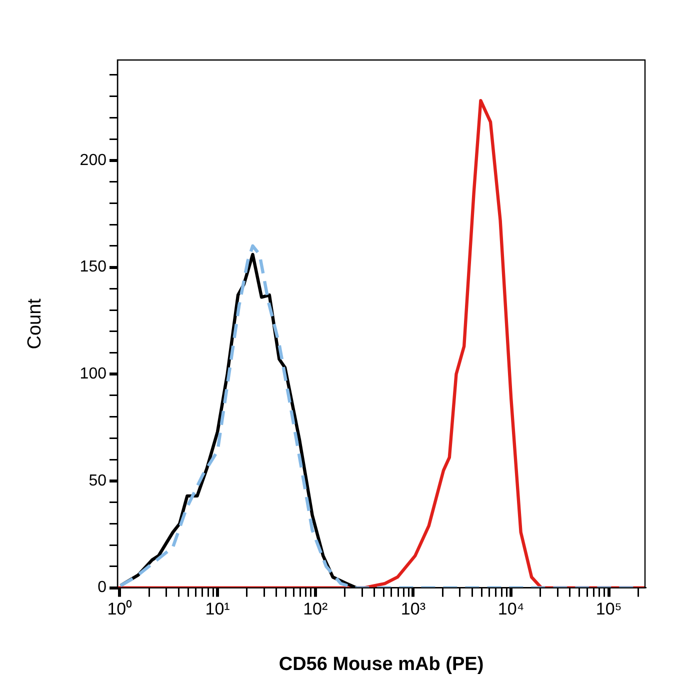 This screenshot has width=700, height=700. Describe the element at coordinates (217, 609) in the screenshot. I see `x-tick-label: 10¹` at that location.